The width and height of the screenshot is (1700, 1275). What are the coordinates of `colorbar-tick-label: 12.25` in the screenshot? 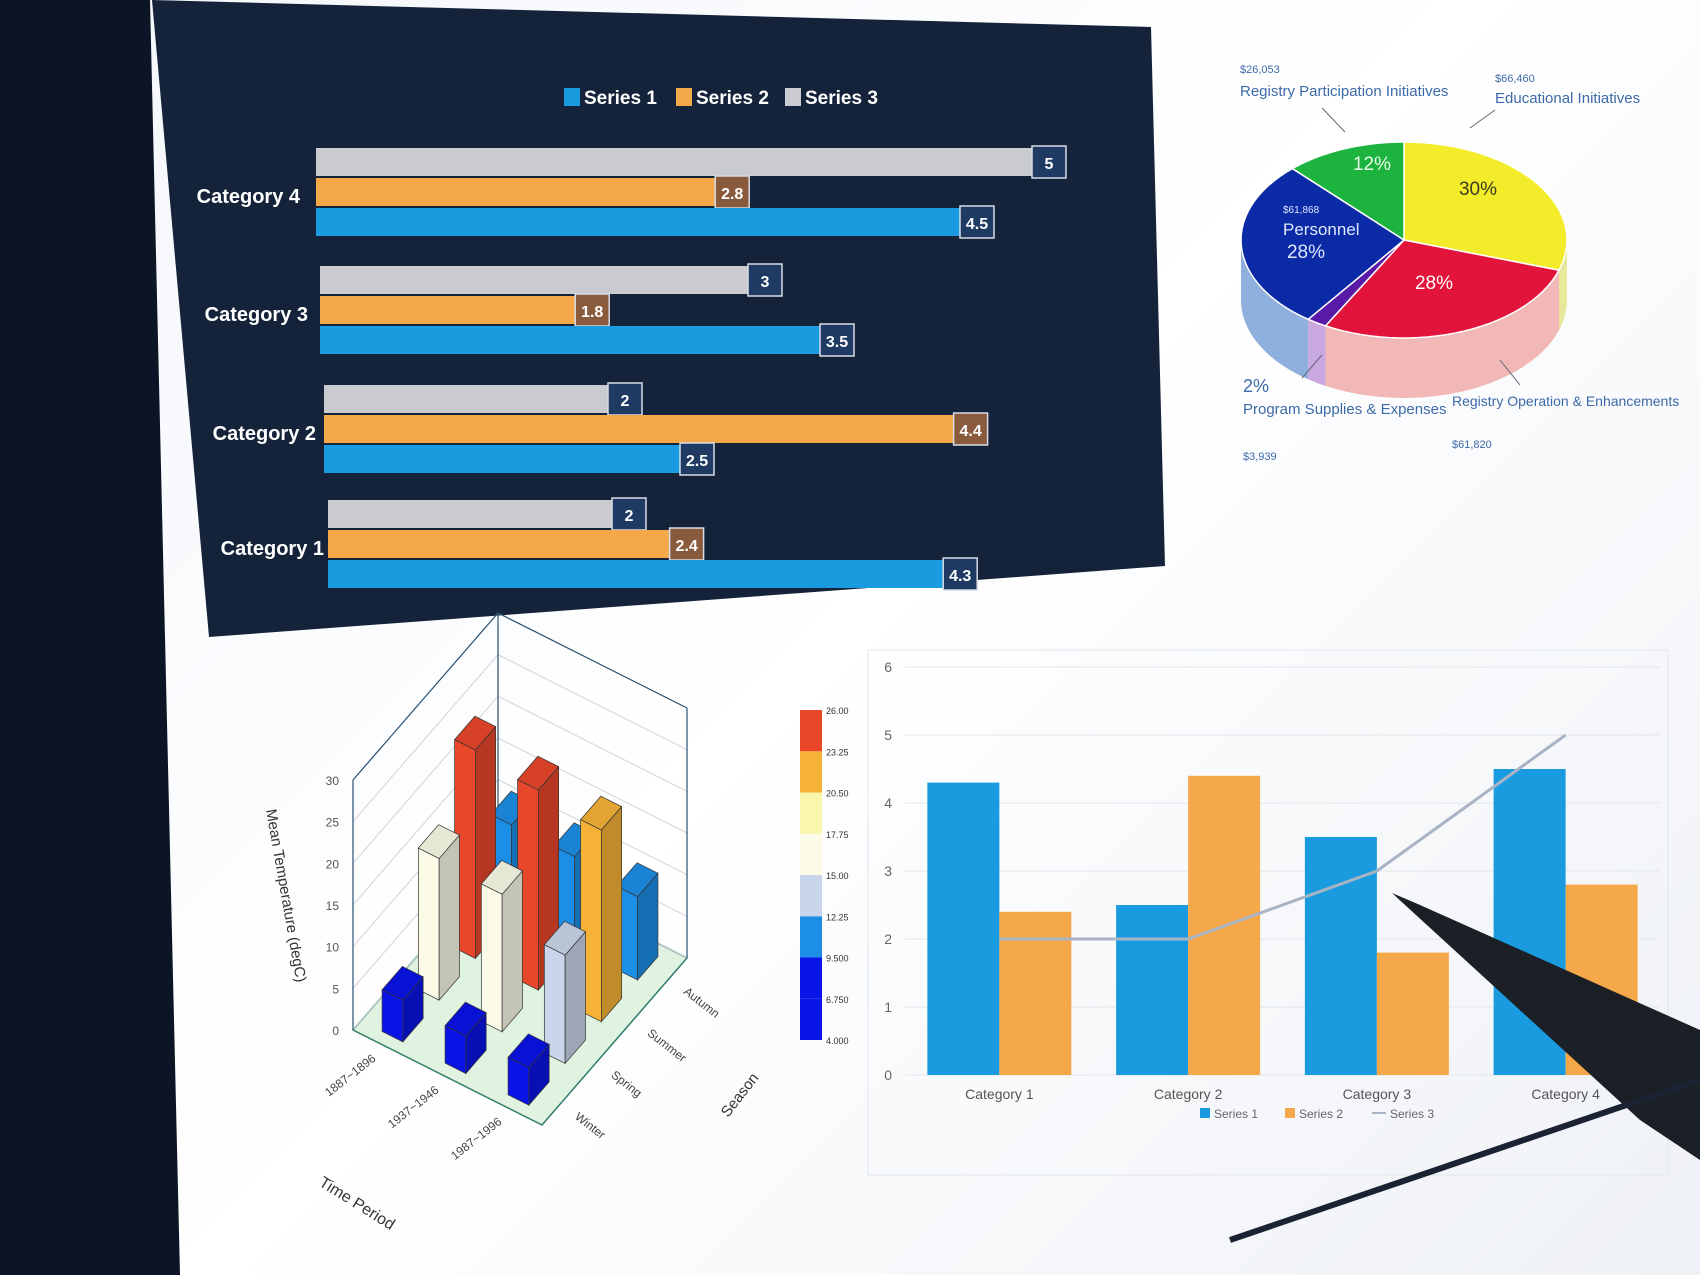 It's located at (837, 917).